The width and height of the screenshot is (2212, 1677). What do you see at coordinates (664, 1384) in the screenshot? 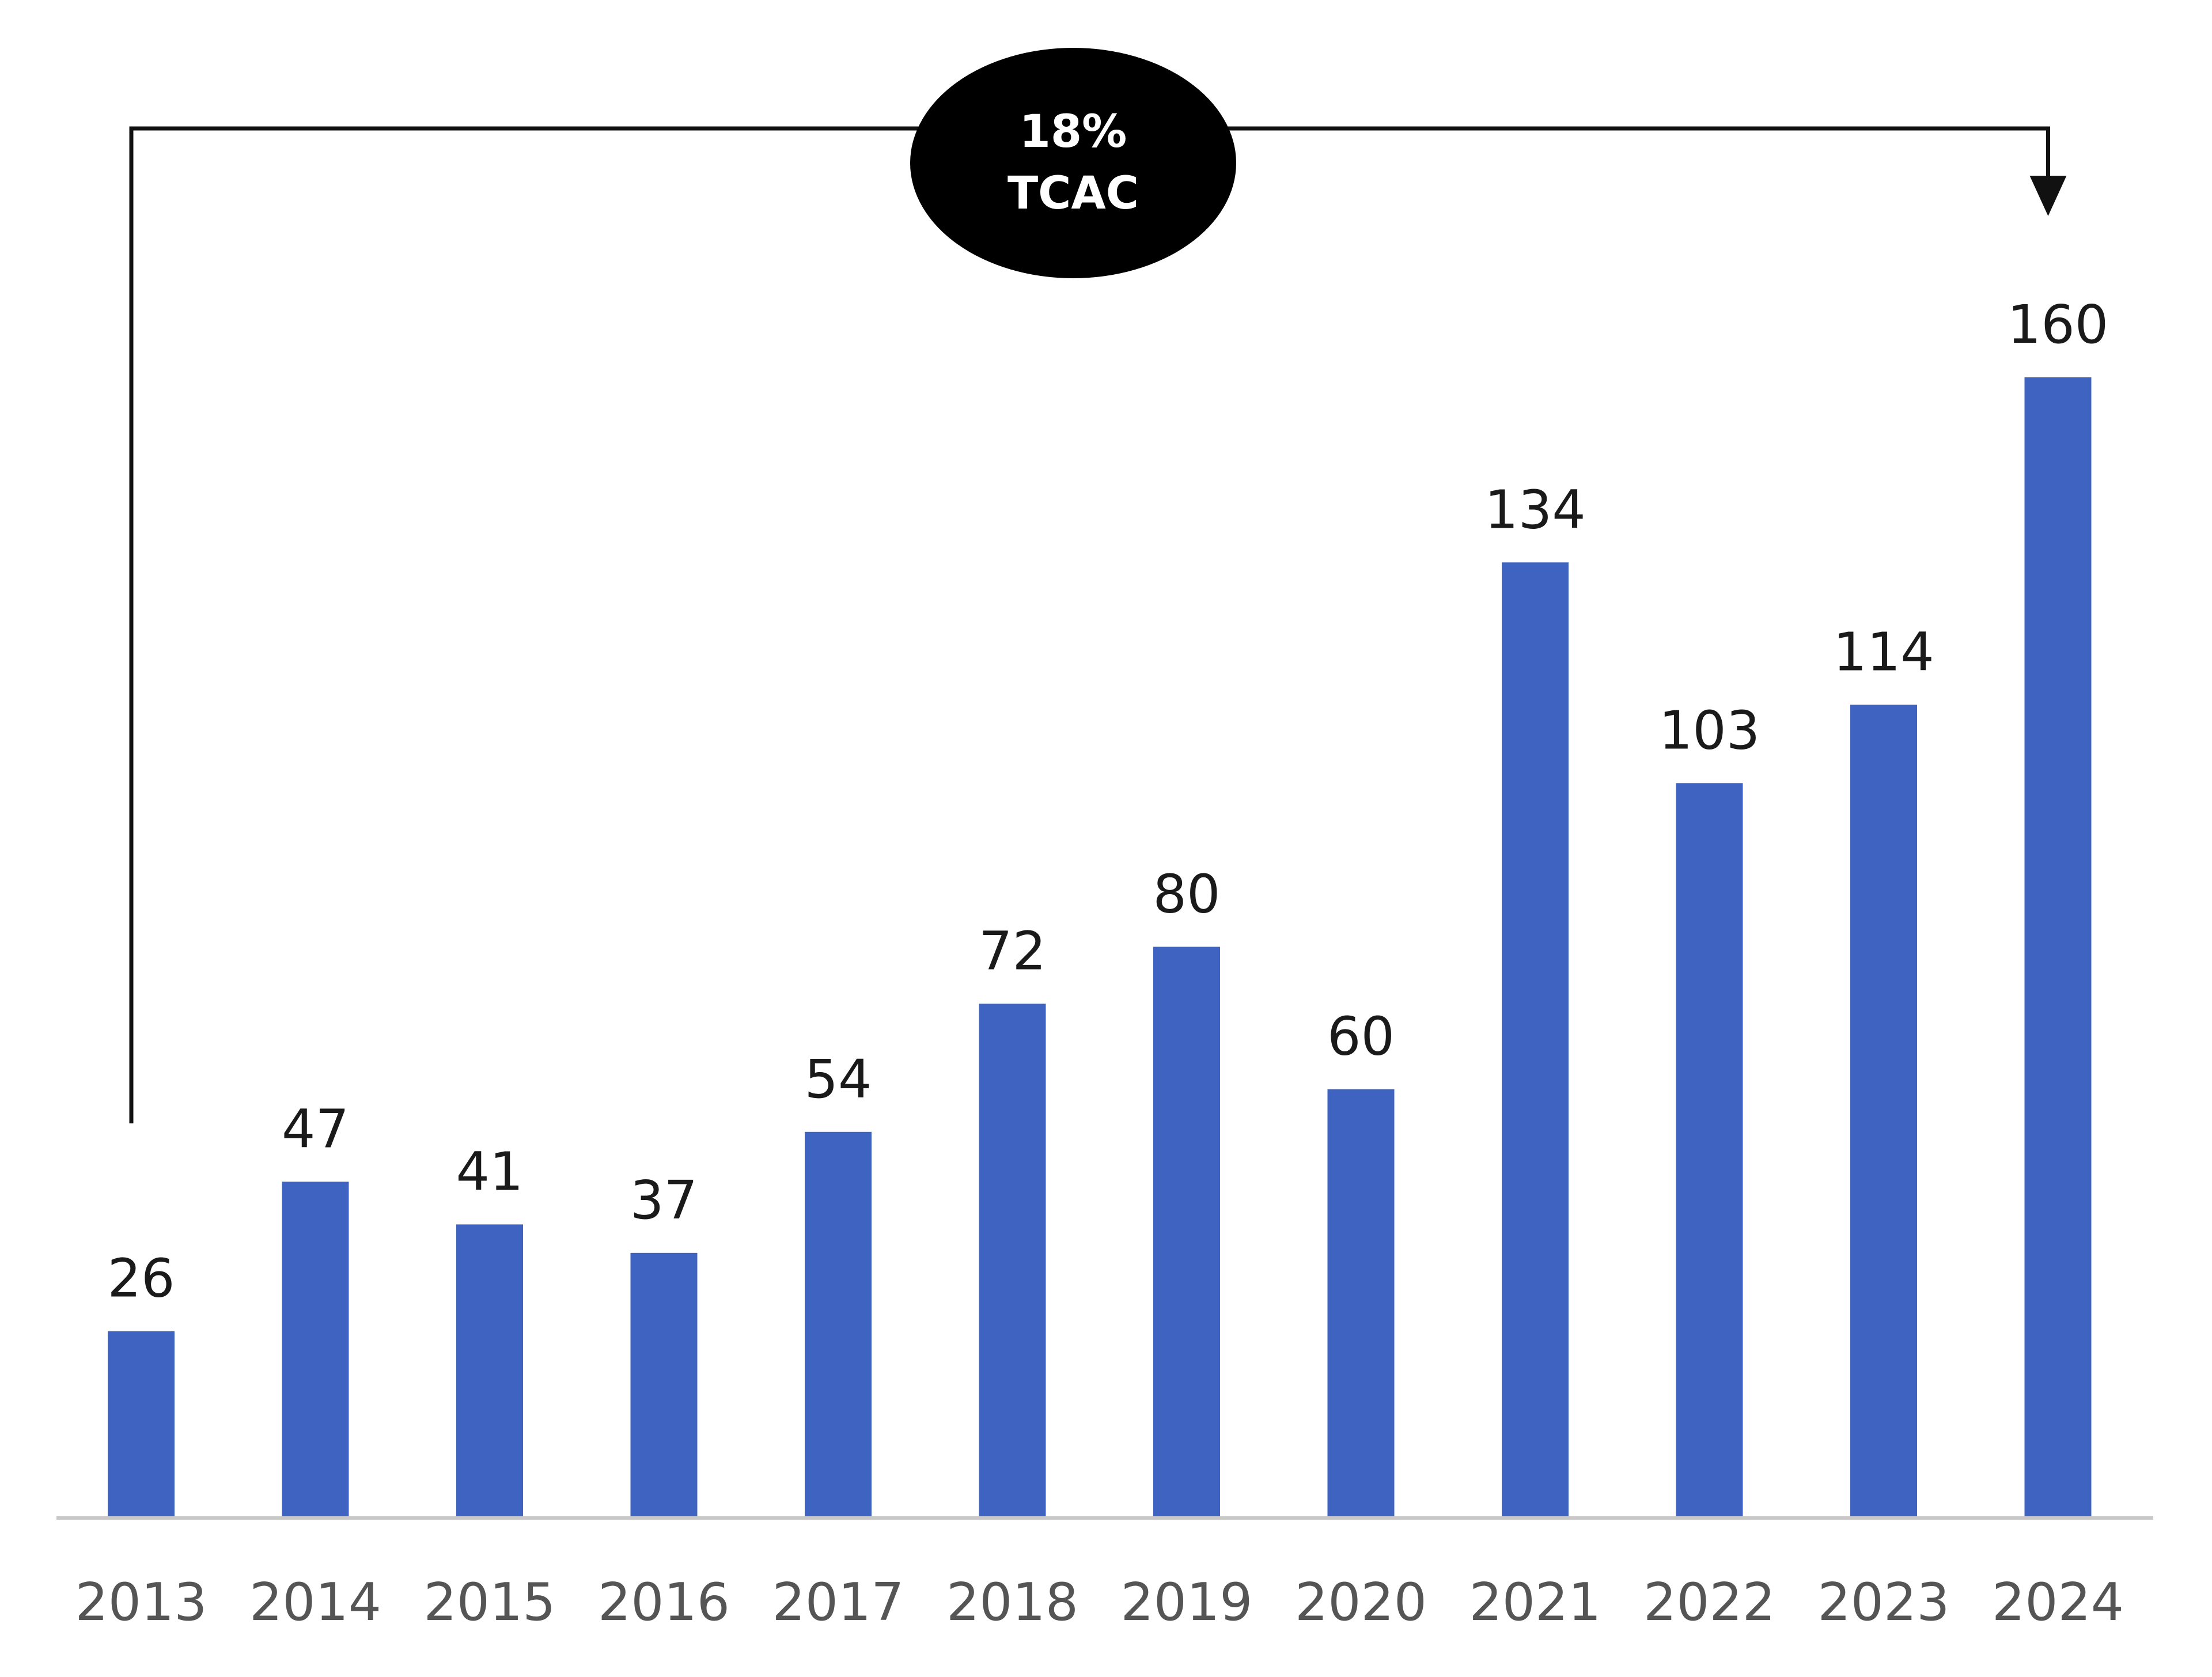
I see `bar-2016` at bounding box center [664, 1384].